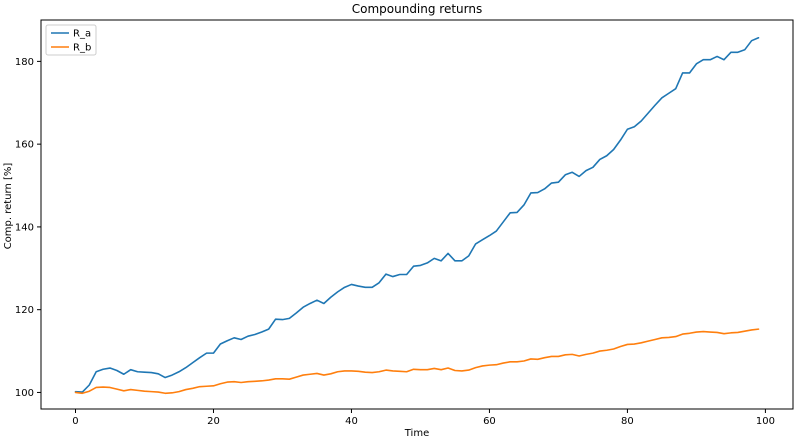 The height and width of the screenshot is (443, 798). Describe the element at coordinates (24, 393) in the screenshot. I see `y-tick-label: 100` at that location.